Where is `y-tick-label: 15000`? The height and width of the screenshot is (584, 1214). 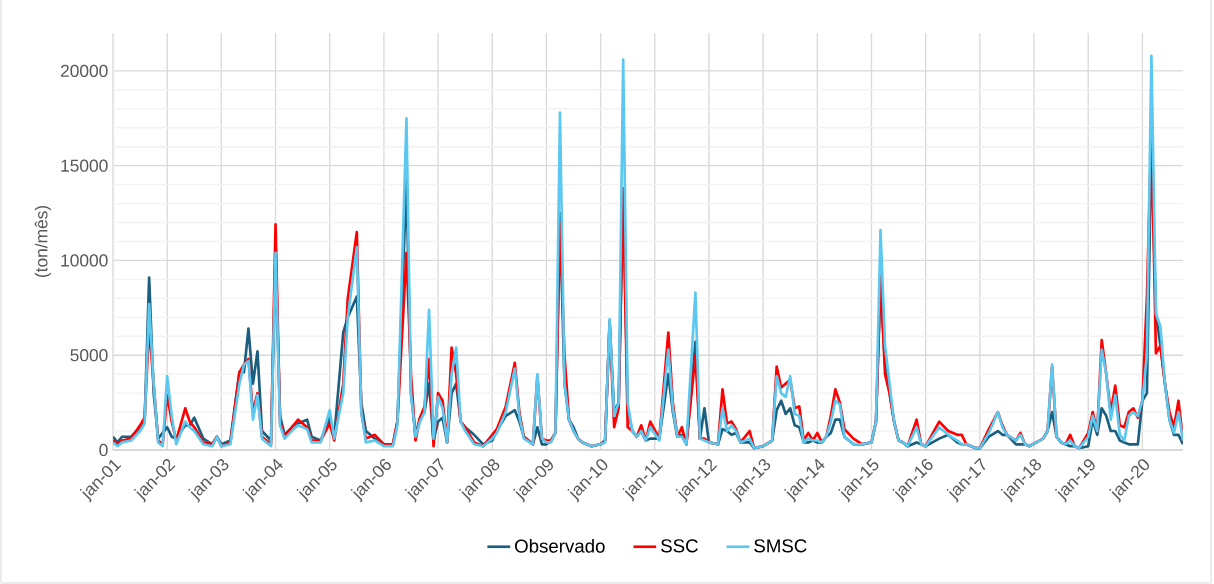 y-tick-label: 15000 is located at coordinates (84, 165).